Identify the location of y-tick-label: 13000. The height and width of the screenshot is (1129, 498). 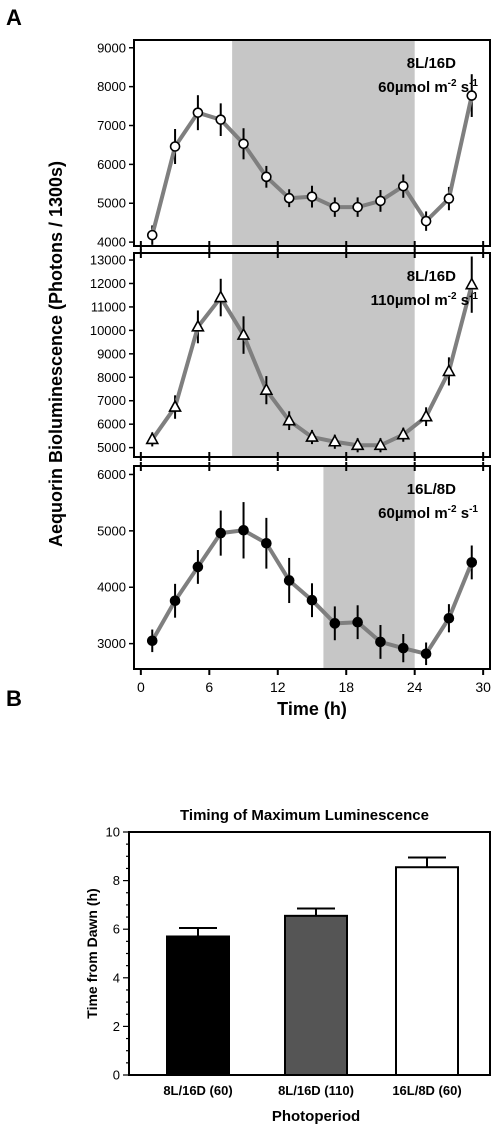
(108, 260).